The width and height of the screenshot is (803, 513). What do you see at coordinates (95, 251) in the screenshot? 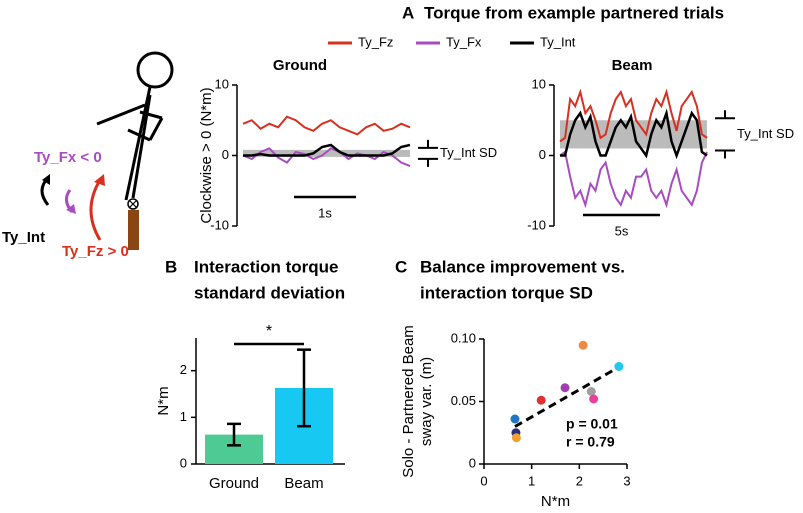
I see `label-fz: Ty_Fz > 0` at bounding box center [95, 251].